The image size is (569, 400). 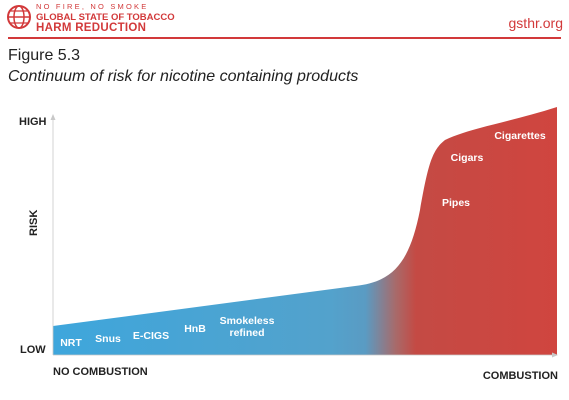 I want to click on x-right-label: COMBUSTION, so click(x=520, y=376).